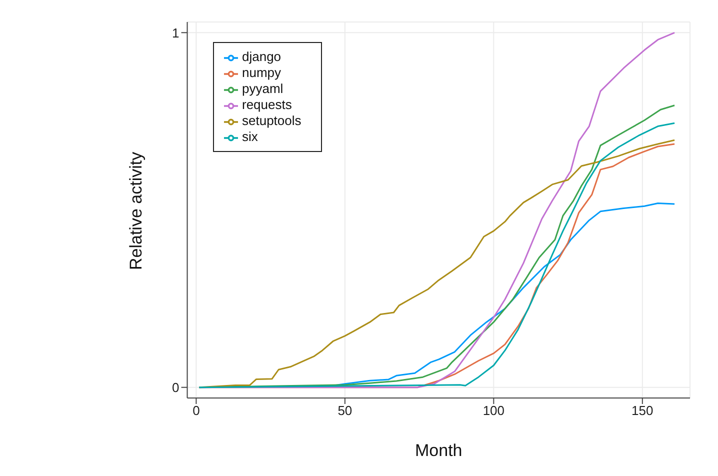 The height and width of the screenshot is (476, 718). I want to click on legend-label: django, so click(262, 56).